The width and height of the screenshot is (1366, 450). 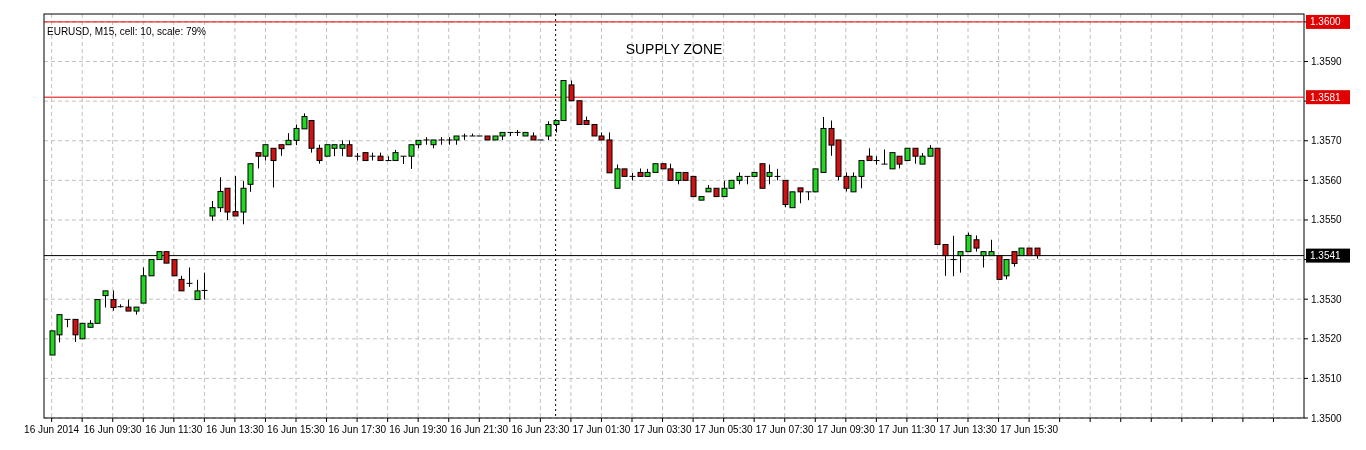 I want to click on y-tick-label: 1.3510, so click(x=1327, y=378).